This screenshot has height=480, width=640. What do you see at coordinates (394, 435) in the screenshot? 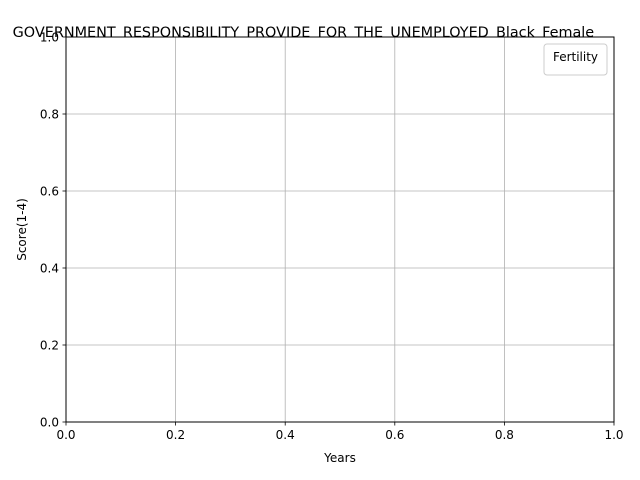
I see `x-tick-label: 0.6` at bounding box center [394, 435].